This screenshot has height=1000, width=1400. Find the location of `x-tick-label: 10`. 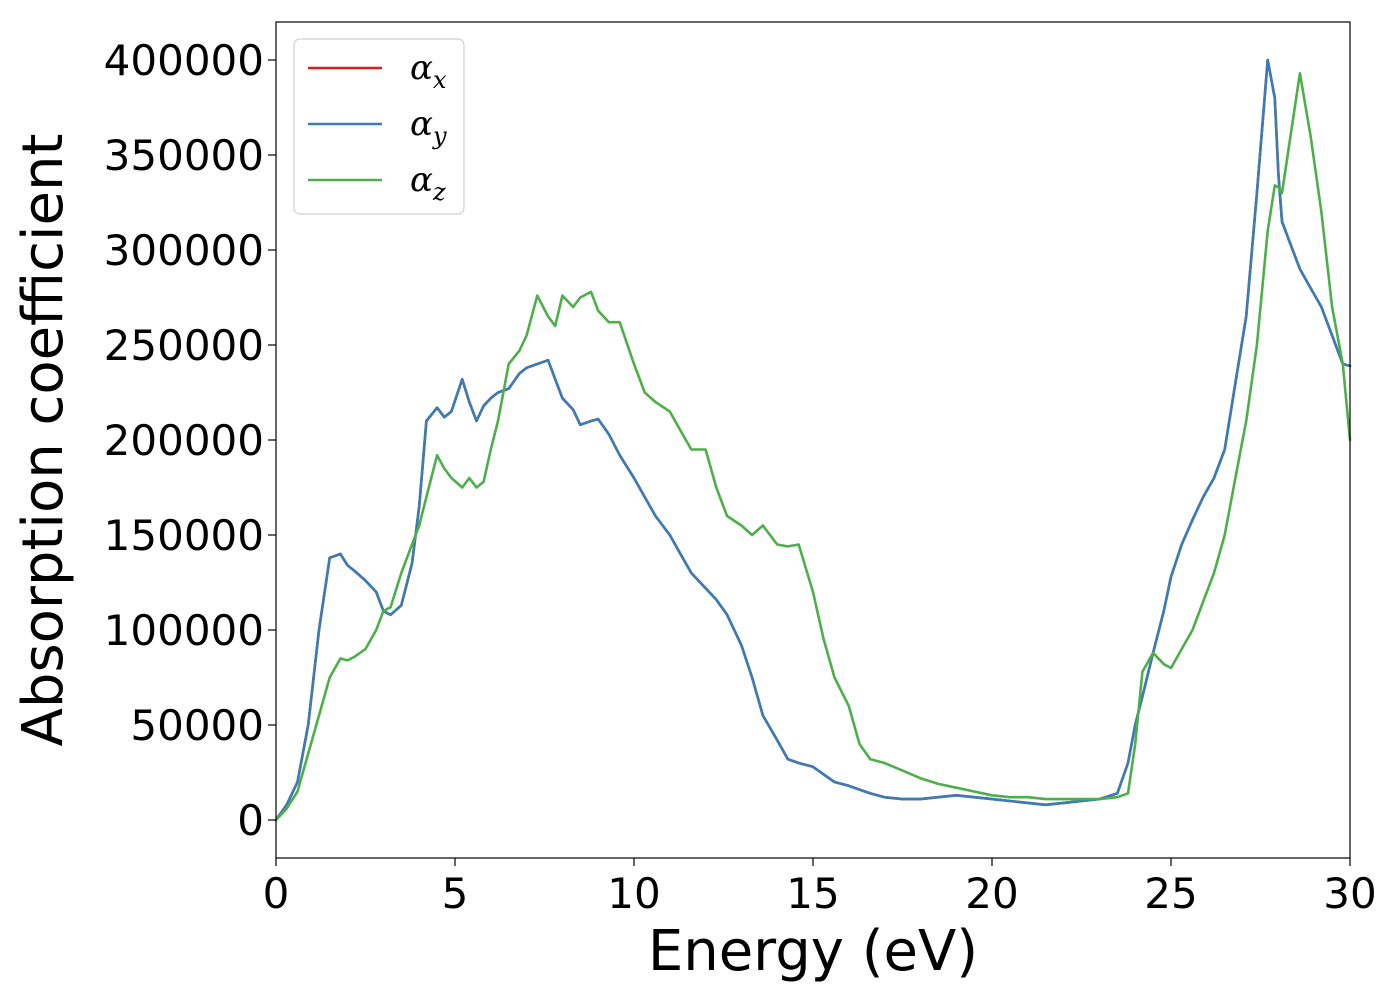

x-tick-label: 10 is located at coordinates (633, 893).